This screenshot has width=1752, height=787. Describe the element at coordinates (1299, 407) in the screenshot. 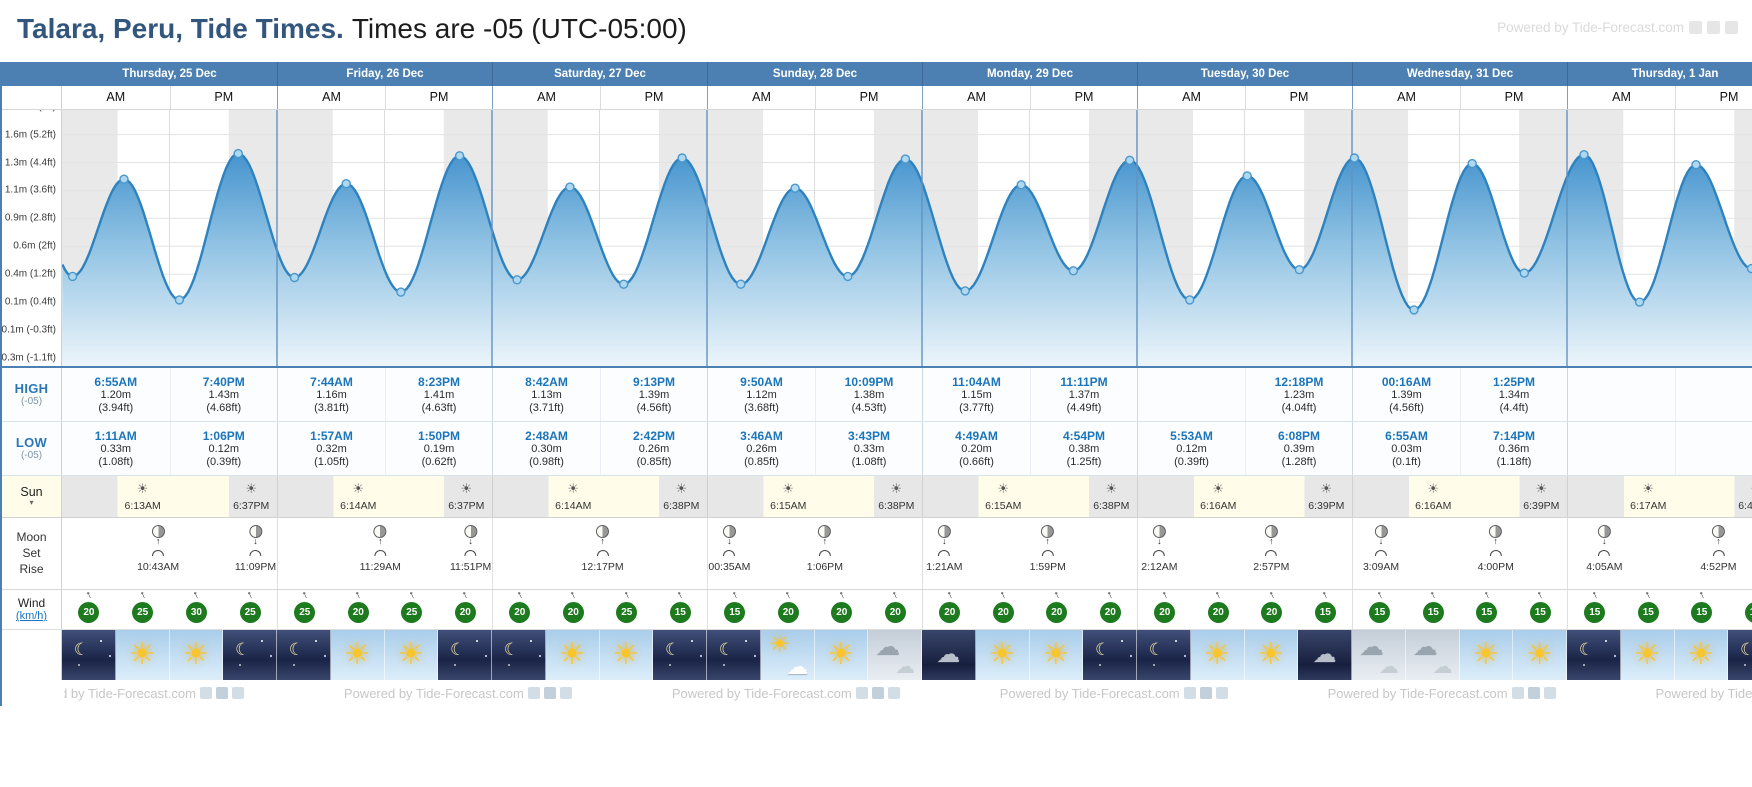

I see `tide-height-ft: (4.04ft)` at that location.